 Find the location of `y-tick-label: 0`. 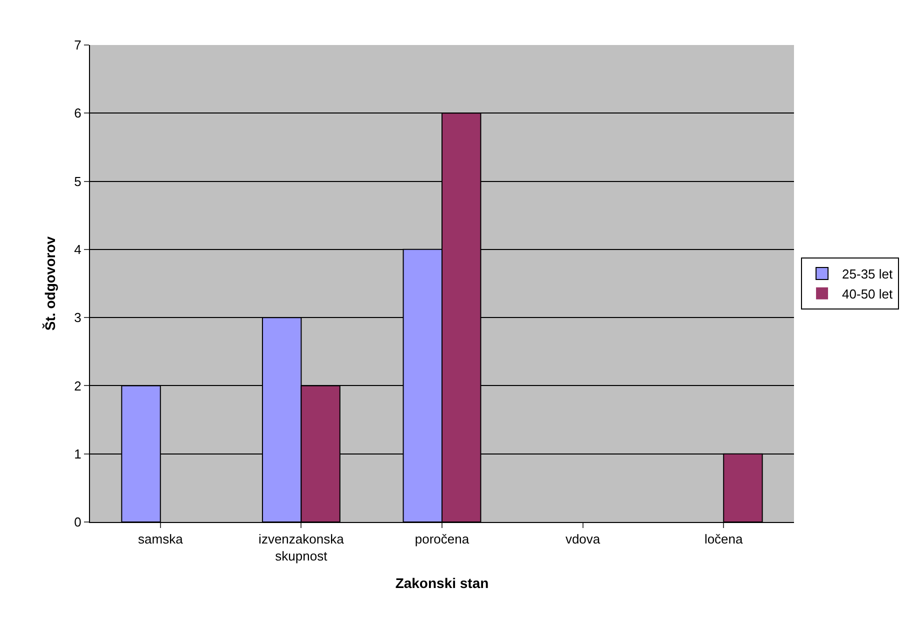

y-tick-label: 0 is located at coordinates (78, 522).